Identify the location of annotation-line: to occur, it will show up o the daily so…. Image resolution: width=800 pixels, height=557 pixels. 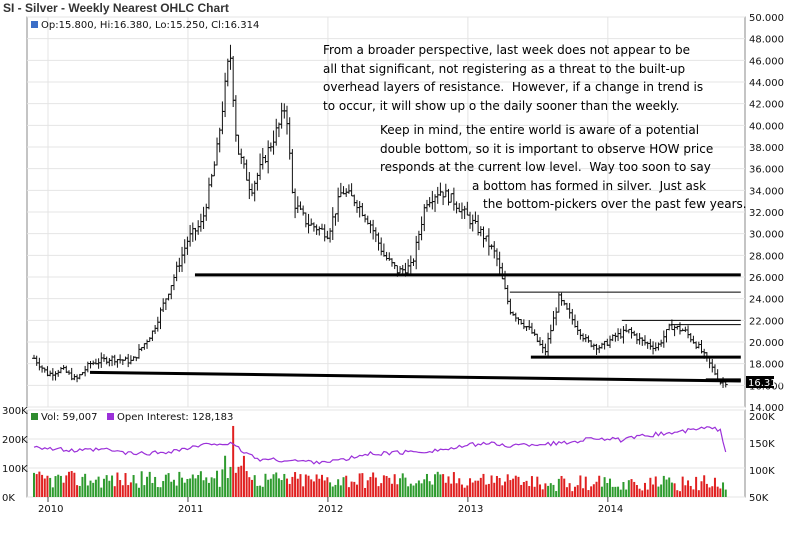
(501, 105).